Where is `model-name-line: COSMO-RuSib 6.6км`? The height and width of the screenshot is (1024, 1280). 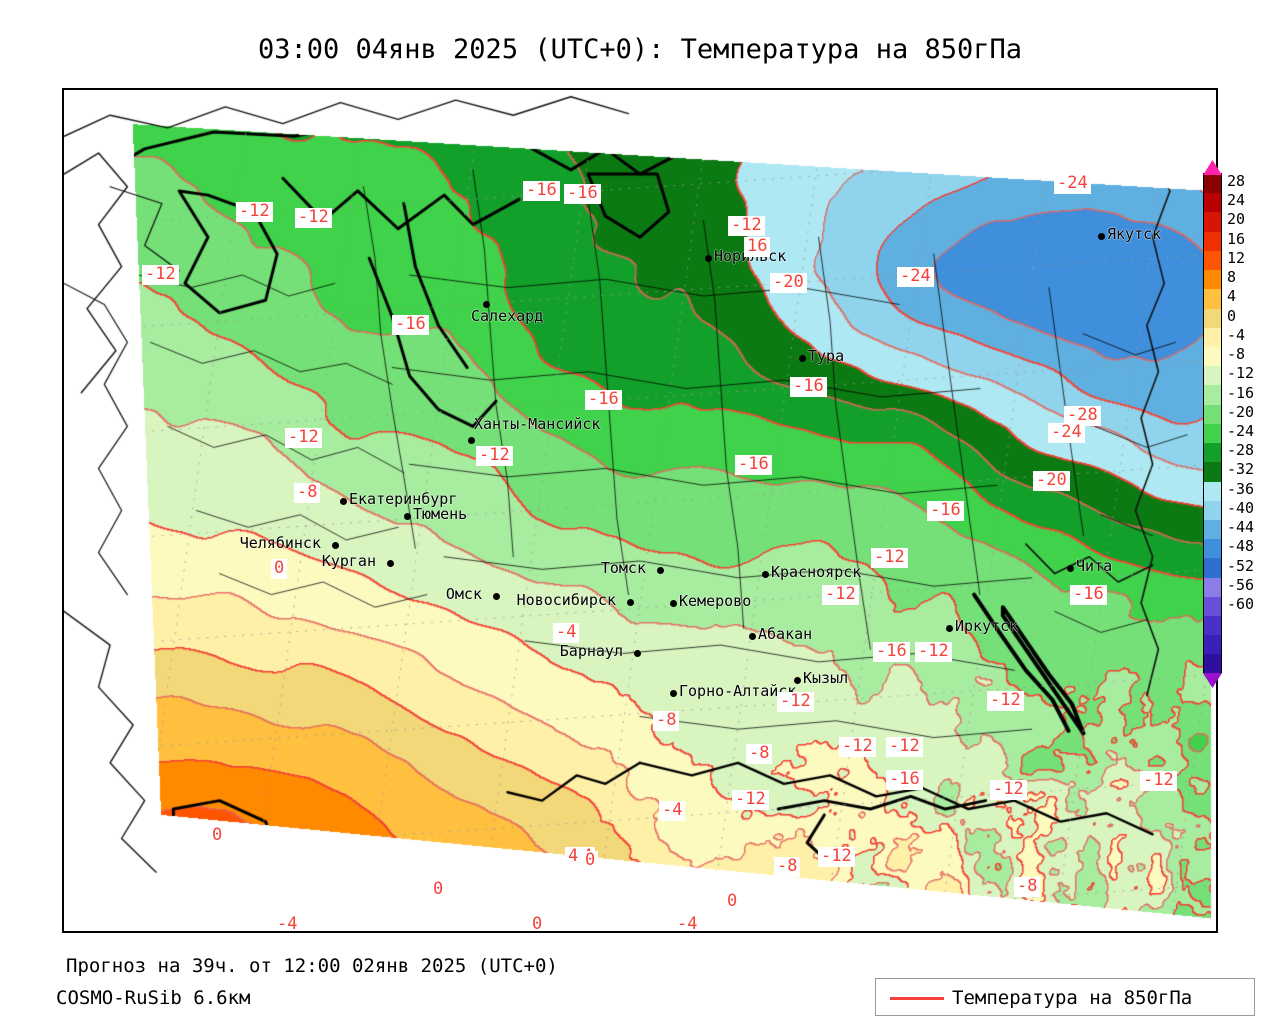
model-name-line: COSMO-RuSib 6.6км is located at coordinates (153, 998).